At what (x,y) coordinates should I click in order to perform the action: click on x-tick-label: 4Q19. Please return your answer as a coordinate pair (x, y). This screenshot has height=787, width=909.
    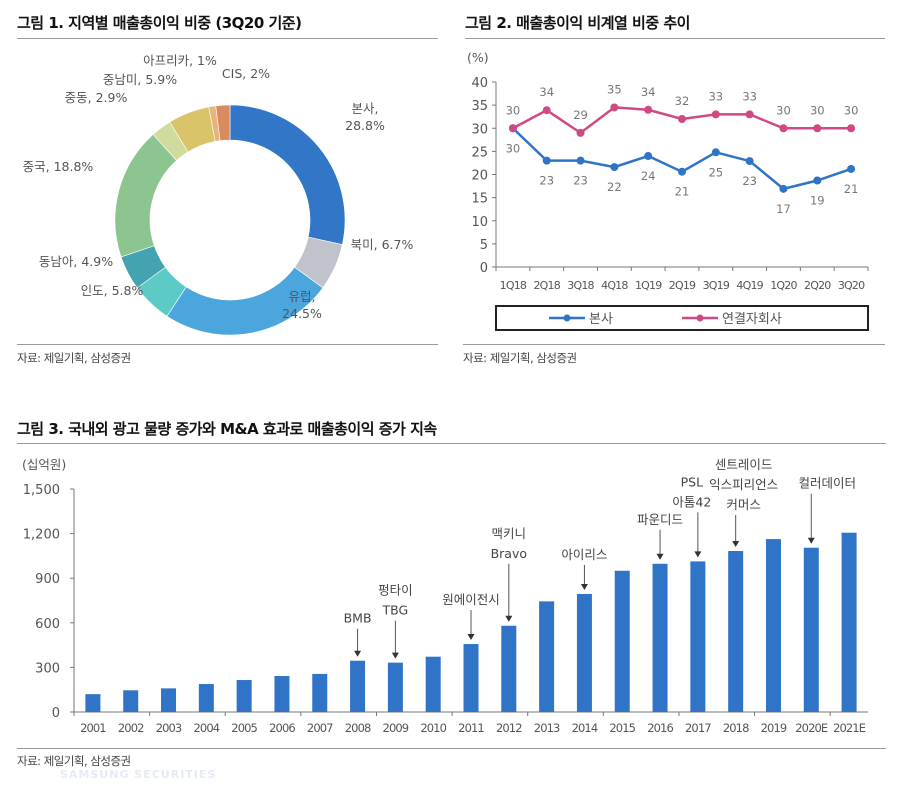
    Looking at the image, I should click on (749, 285).